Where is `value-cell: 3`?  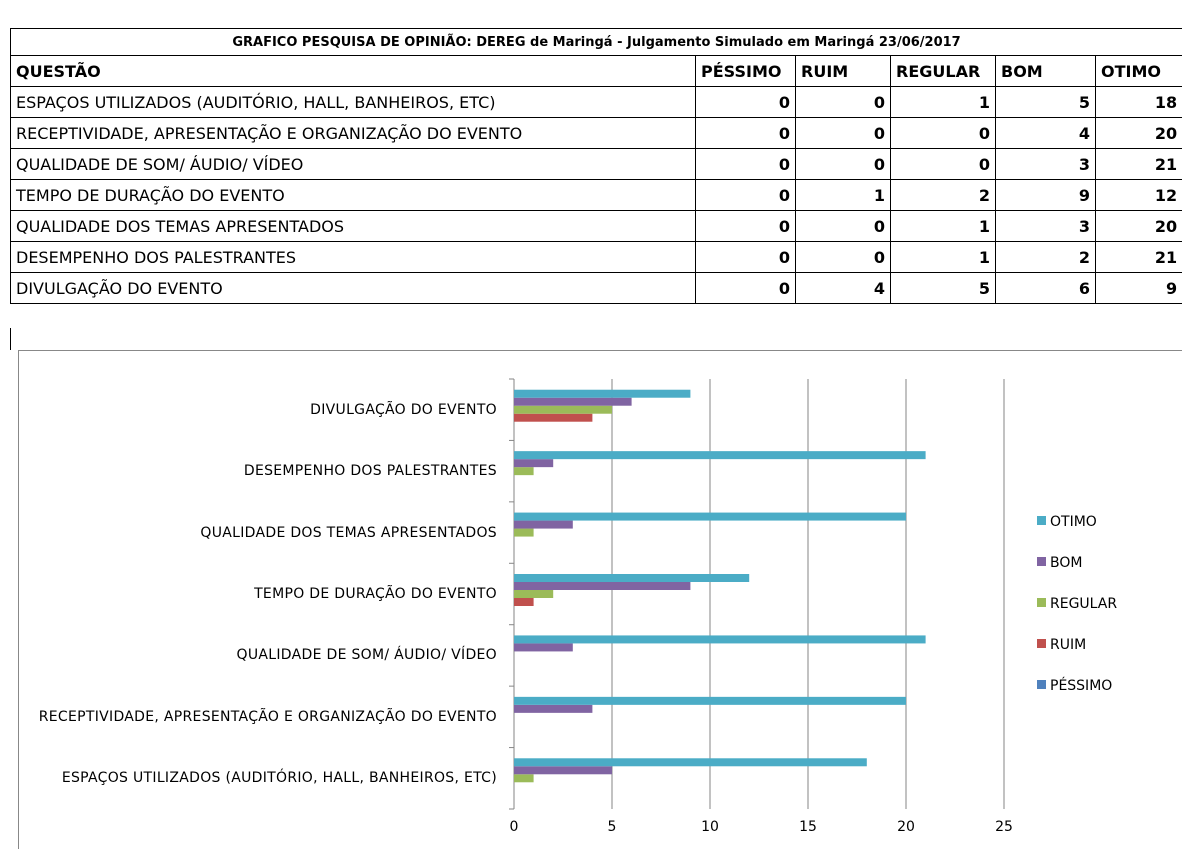 value-cell: 3 is located at coordinates (1046, 164).